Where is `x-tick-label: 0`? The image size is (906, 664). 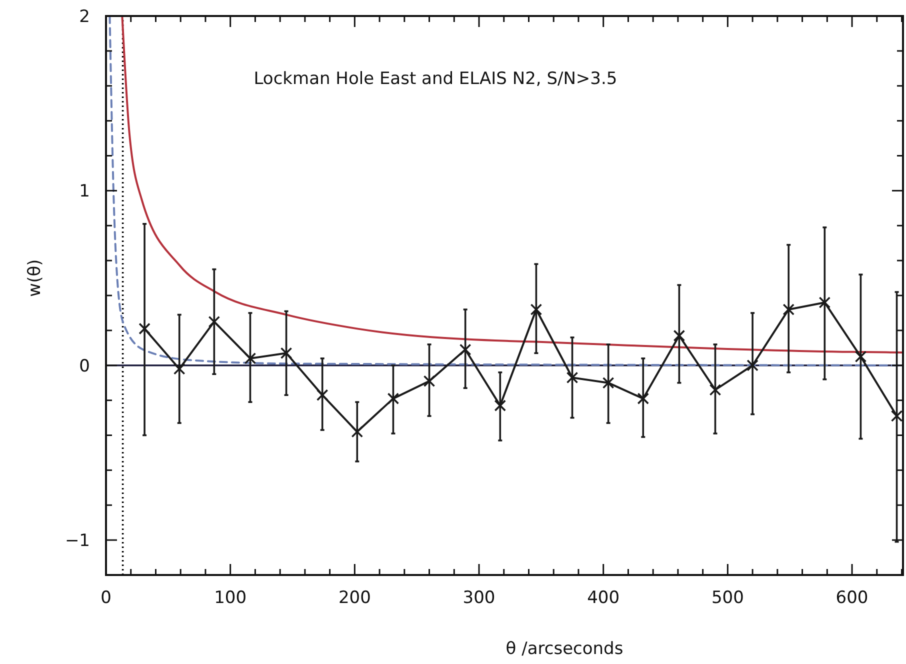
x-tick-label: 0 is located at coordinates (106, 598).